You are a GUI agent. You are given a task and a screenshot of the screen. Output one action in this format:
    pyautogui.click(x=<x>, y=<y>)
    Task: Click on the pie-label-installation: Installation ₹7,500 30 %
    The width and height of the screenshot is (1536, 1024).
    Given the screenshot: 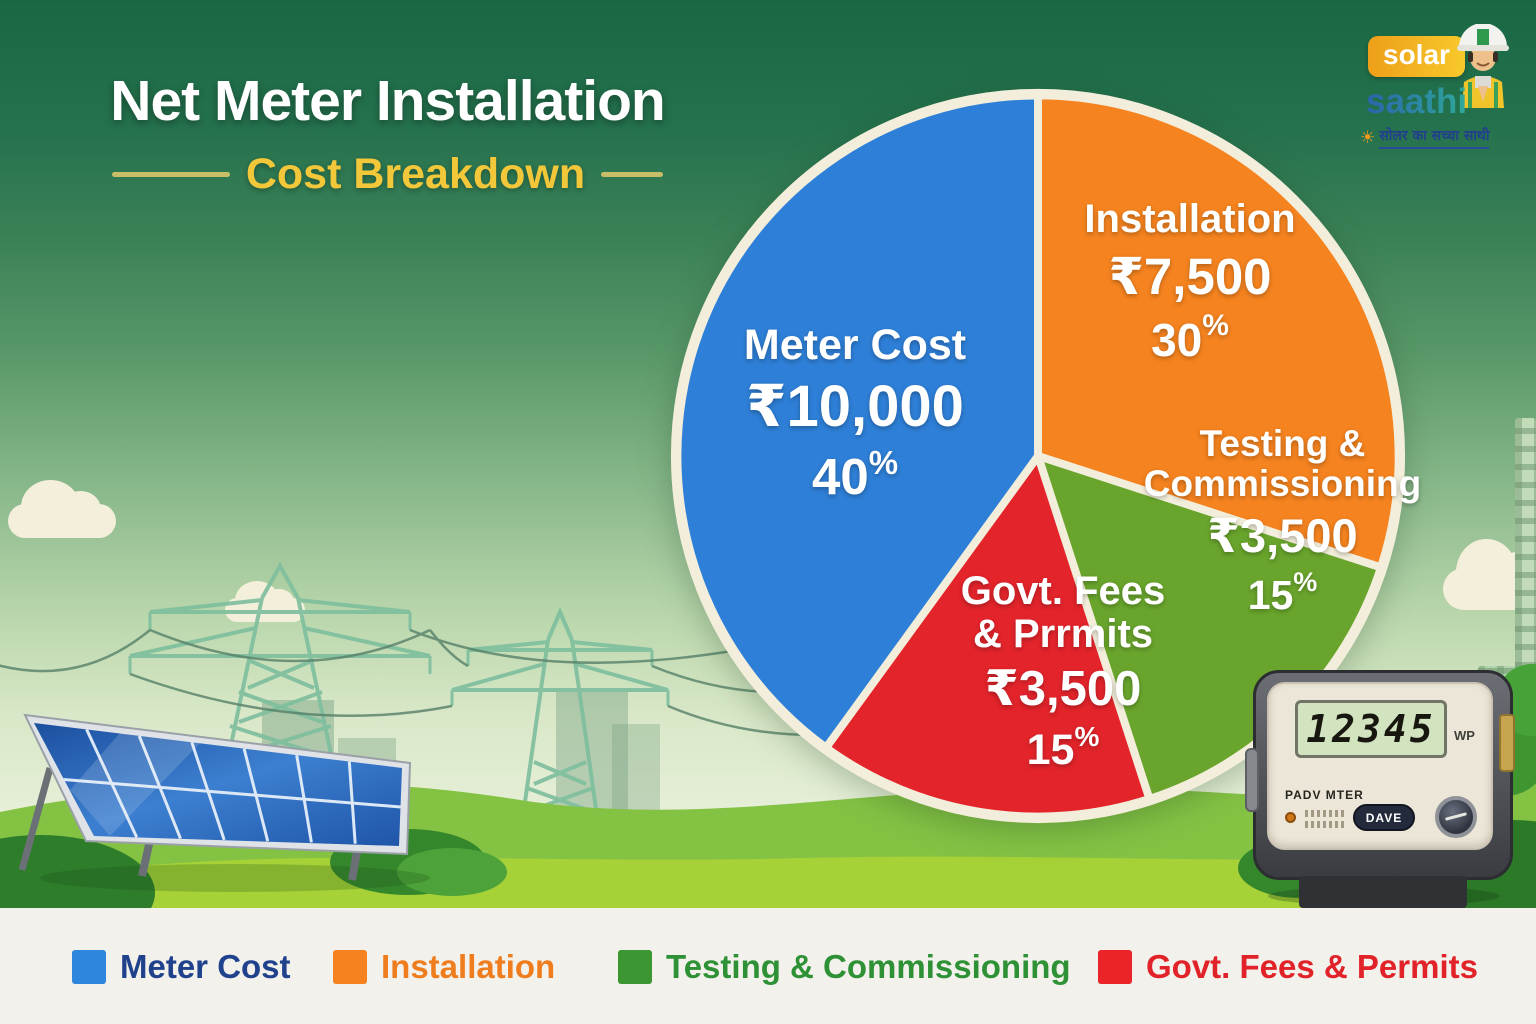 What is the action you would take?
    pyautogui.click(x=1190, y=282)
    